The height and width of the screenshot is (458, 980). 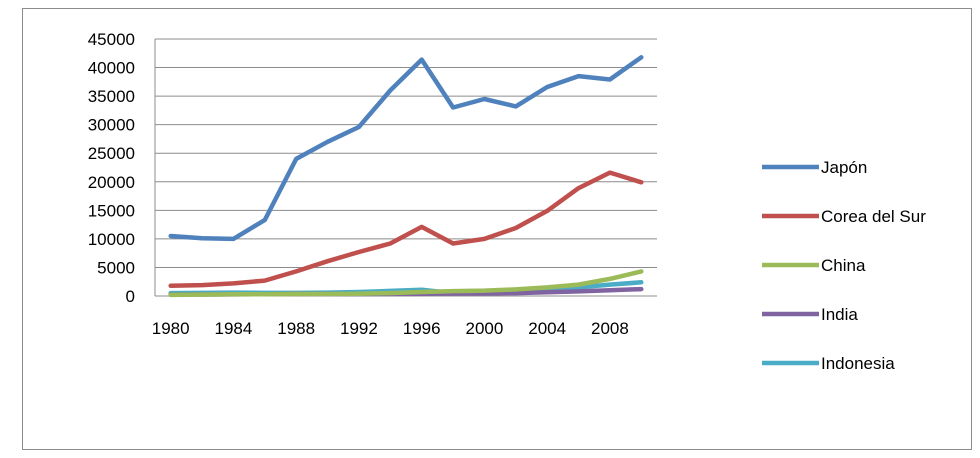 I want to click on legend-label: Indonesia, so click(x=858, y=363).